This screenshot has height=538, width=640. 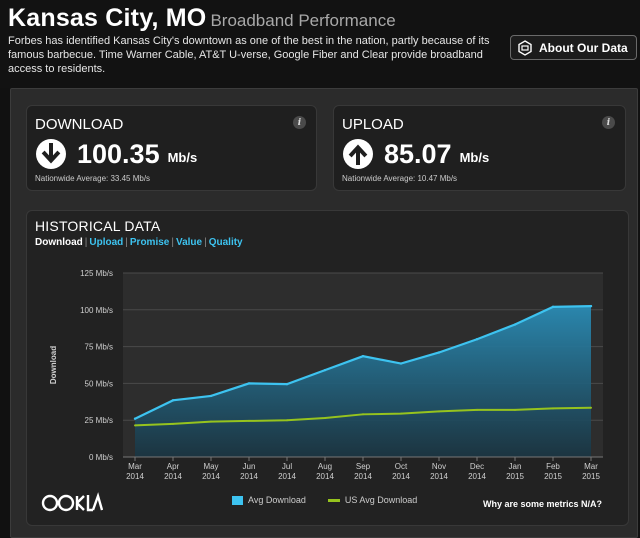 I want to click on tab-promise: Promise, so click(x=149, y=242).